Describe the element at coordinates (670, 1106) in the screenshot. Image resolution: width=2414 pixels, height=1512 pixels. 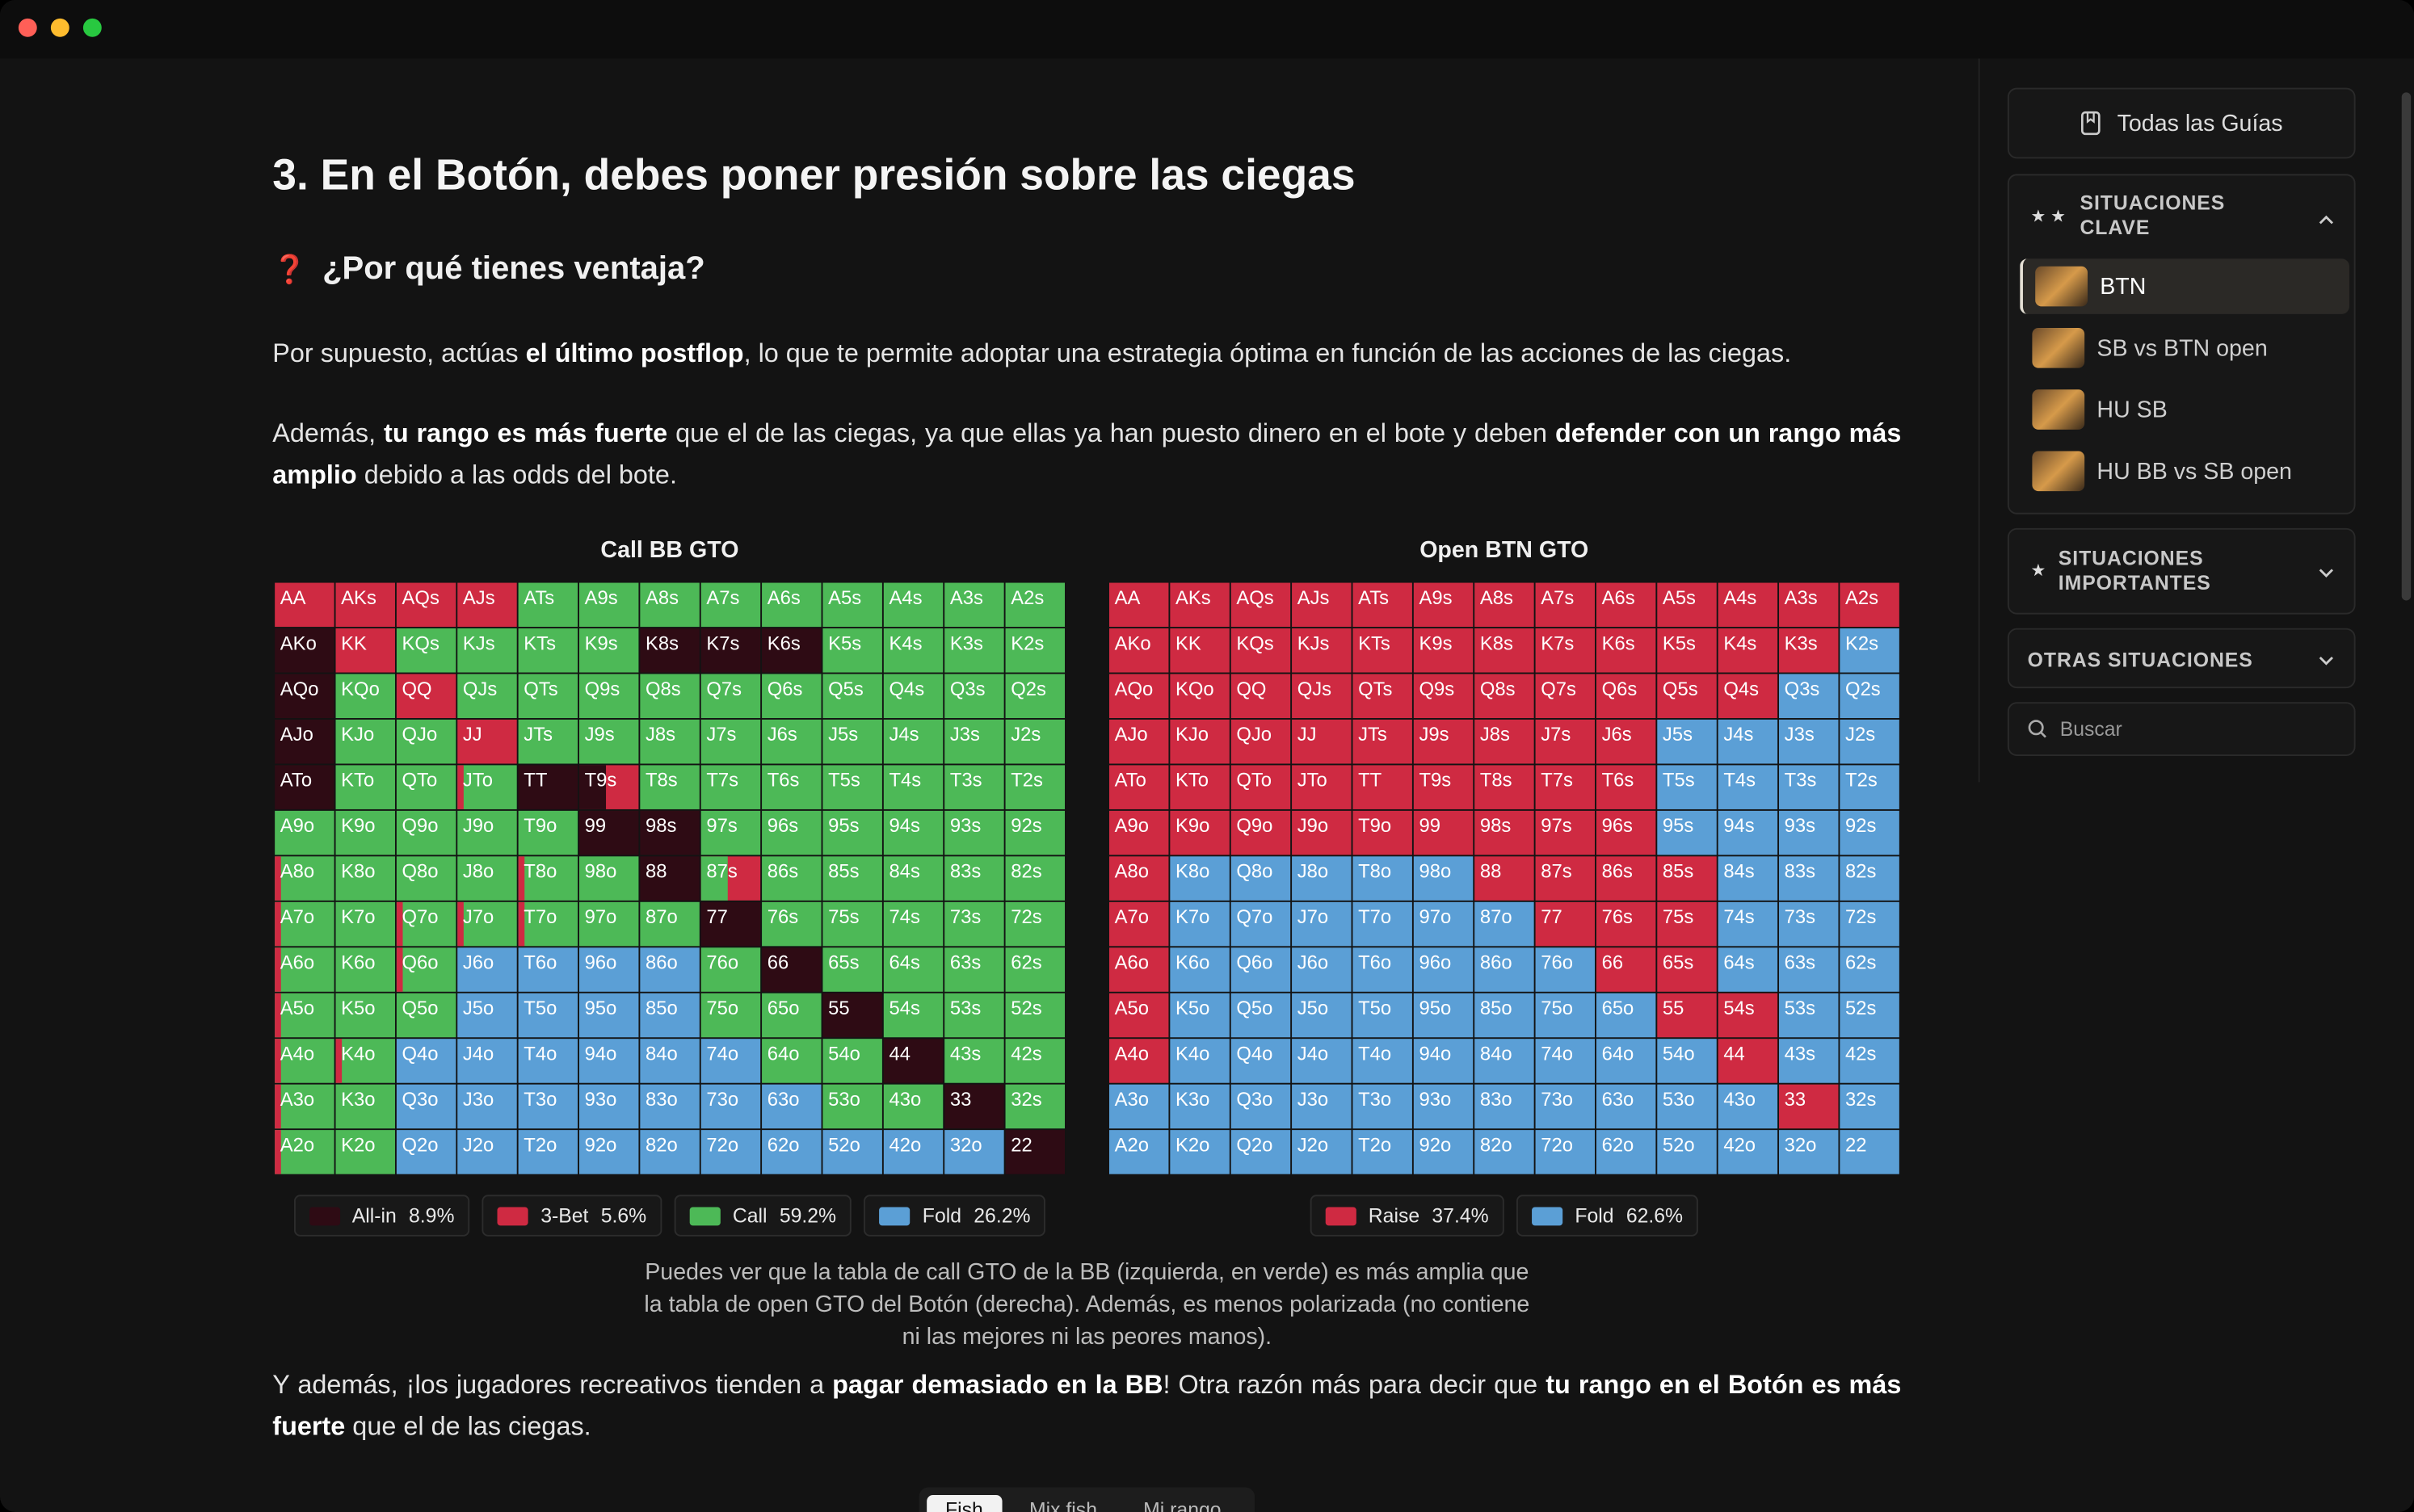
I see `hand-cell: 83o` at that location.